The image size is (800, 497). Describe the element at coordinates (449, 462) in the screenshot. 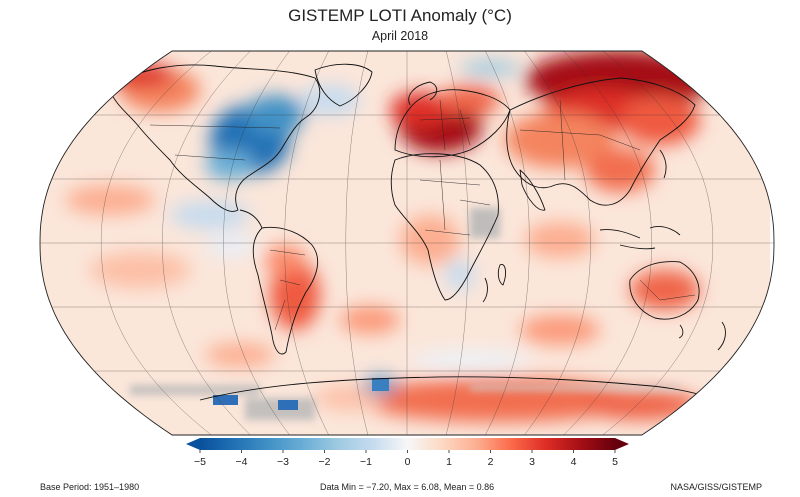

I see `colorbar-tick-label: 1` at that location.